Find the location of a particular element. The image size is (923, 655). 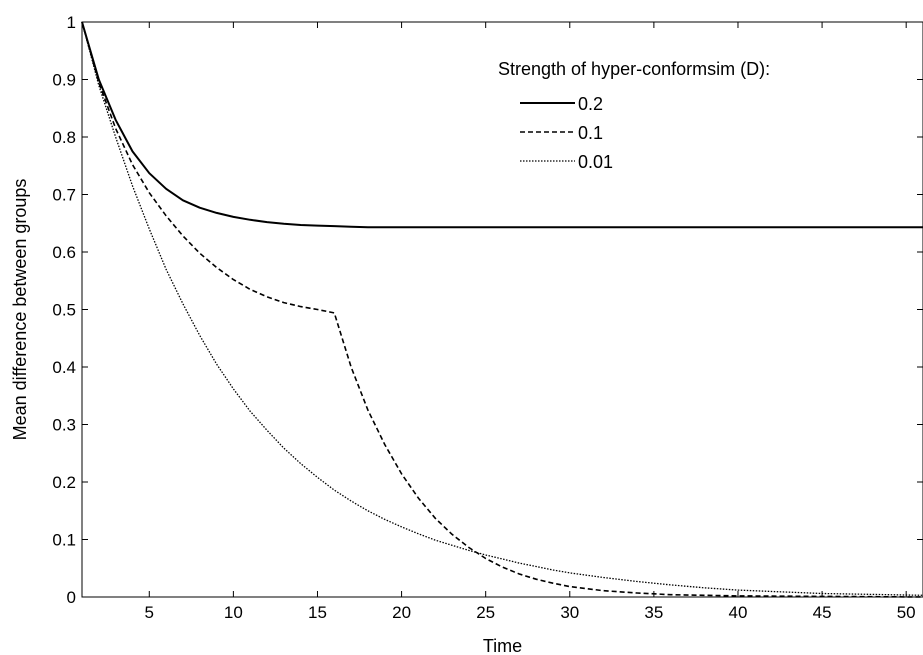

x-tick-label: 30 is located at coordinates (569, 612).